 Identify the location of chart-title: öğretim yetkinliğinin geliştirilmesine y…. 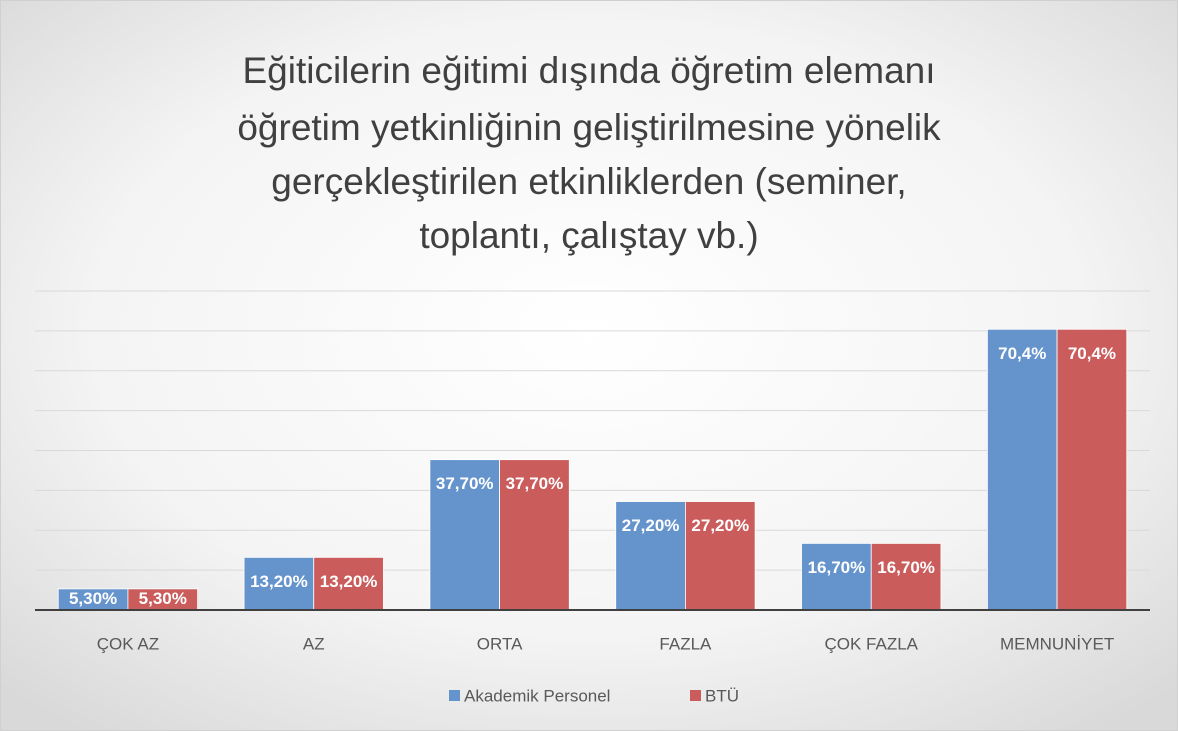
(589, 127).